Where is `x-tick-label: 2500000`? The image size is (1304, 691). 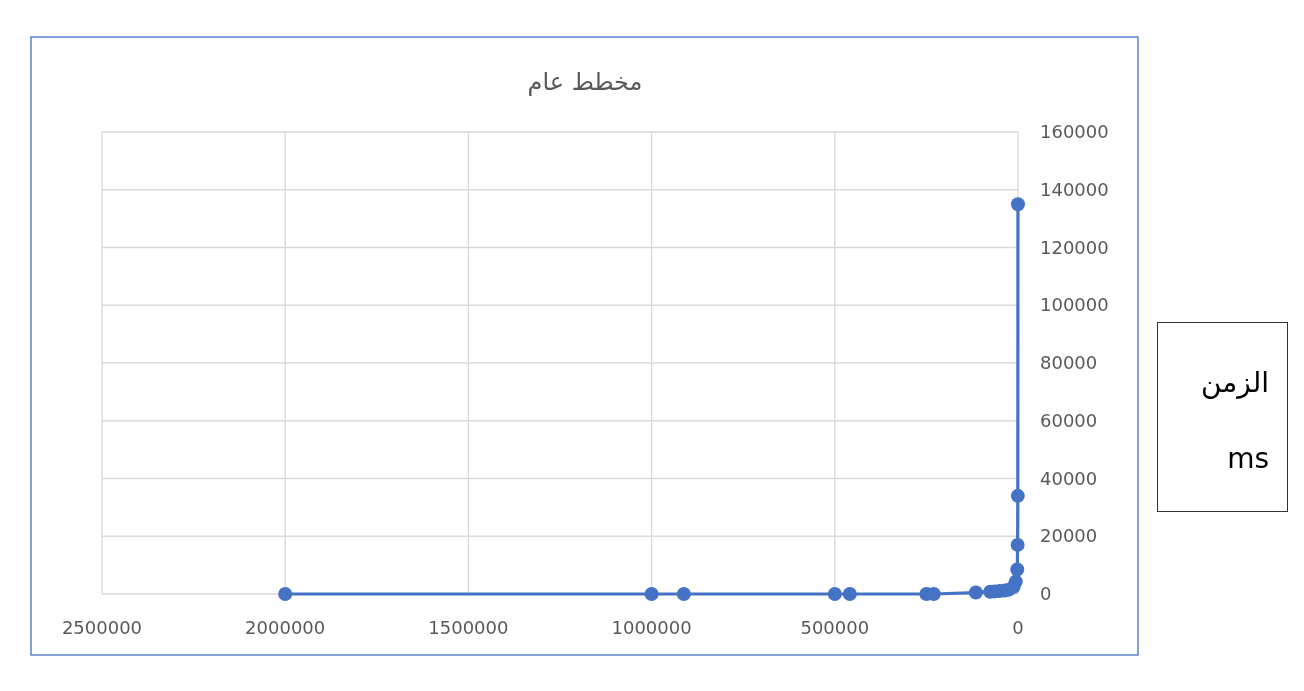
x-tick-label: 2500000 is located at coordinates (102, 627).